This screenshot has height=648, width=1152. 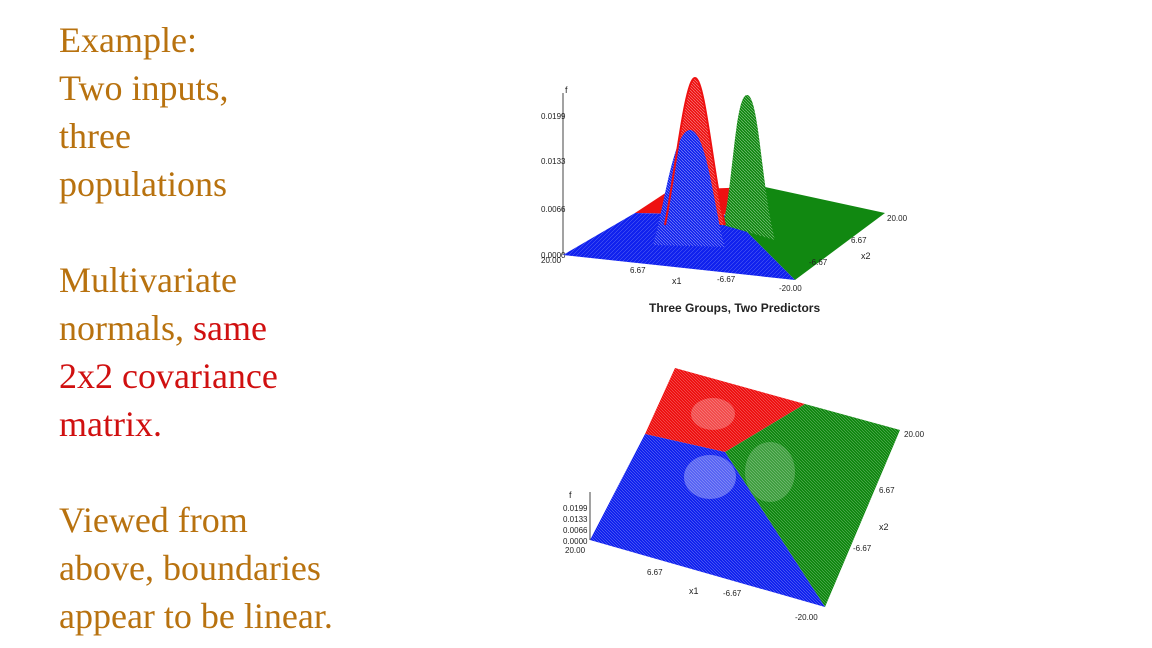 I want to click on covariance-line-2: normals, same, so click(x=168, y=328).